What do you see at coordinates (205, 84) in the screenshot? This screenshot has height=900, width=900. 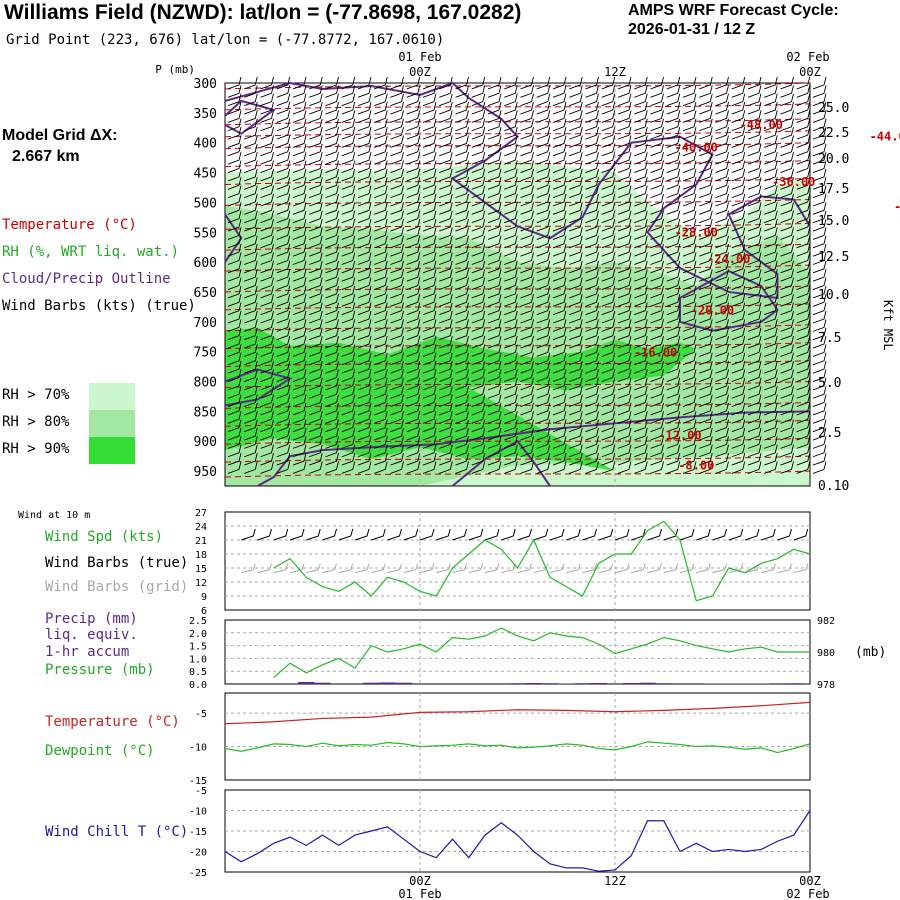 I see `pressure-tick-label: 300` at bounding box center [205, 84].